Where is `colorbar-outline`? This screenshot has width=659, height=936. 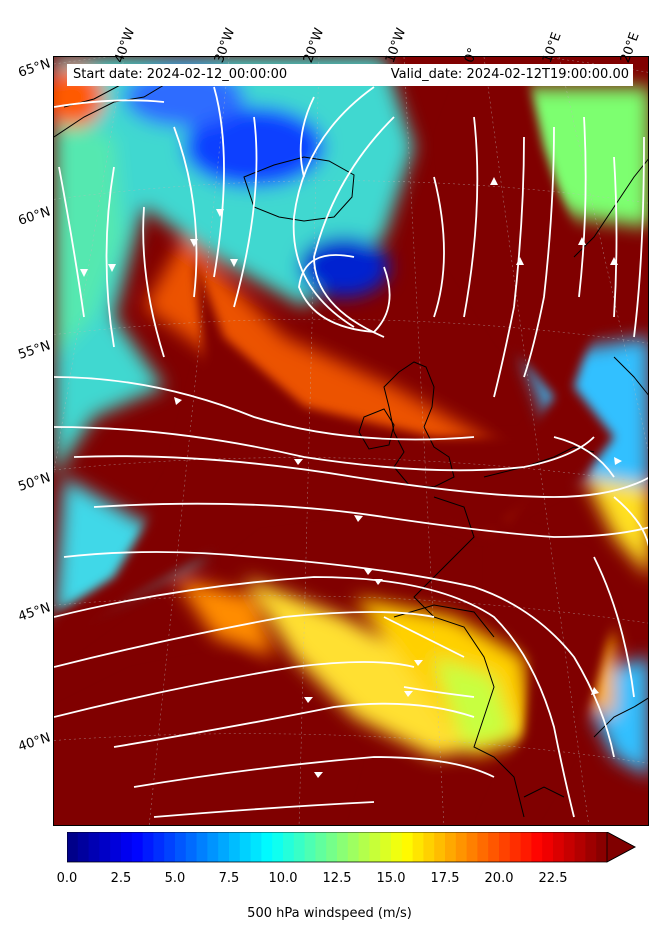 colorbar-outline is located at coordinates (351, 847).